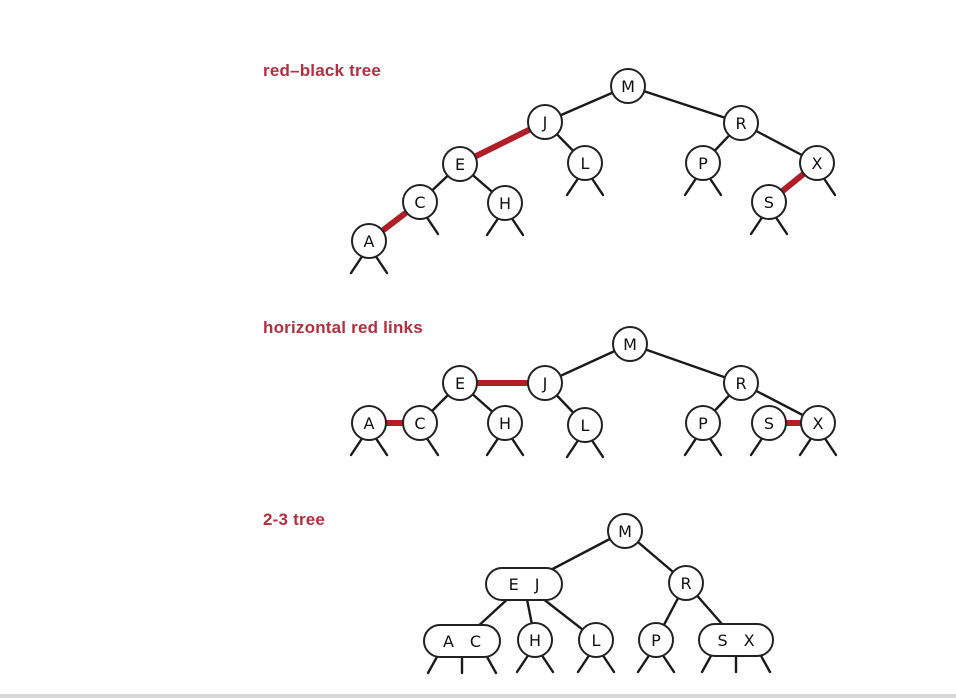 The image size is (956, 698). I want to click on hz-node-X: X, so click(818, 423).